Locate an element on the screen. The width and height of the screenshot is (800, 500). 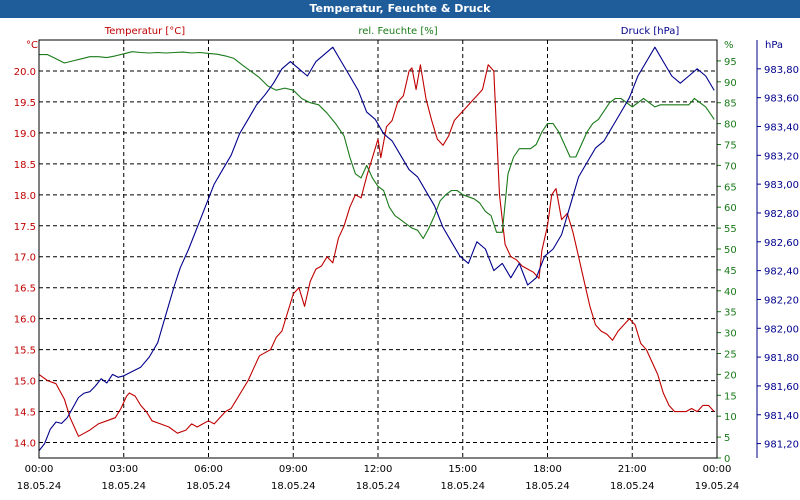
pressure-tick-label: 981,20 is located at coordinates (781, 445).